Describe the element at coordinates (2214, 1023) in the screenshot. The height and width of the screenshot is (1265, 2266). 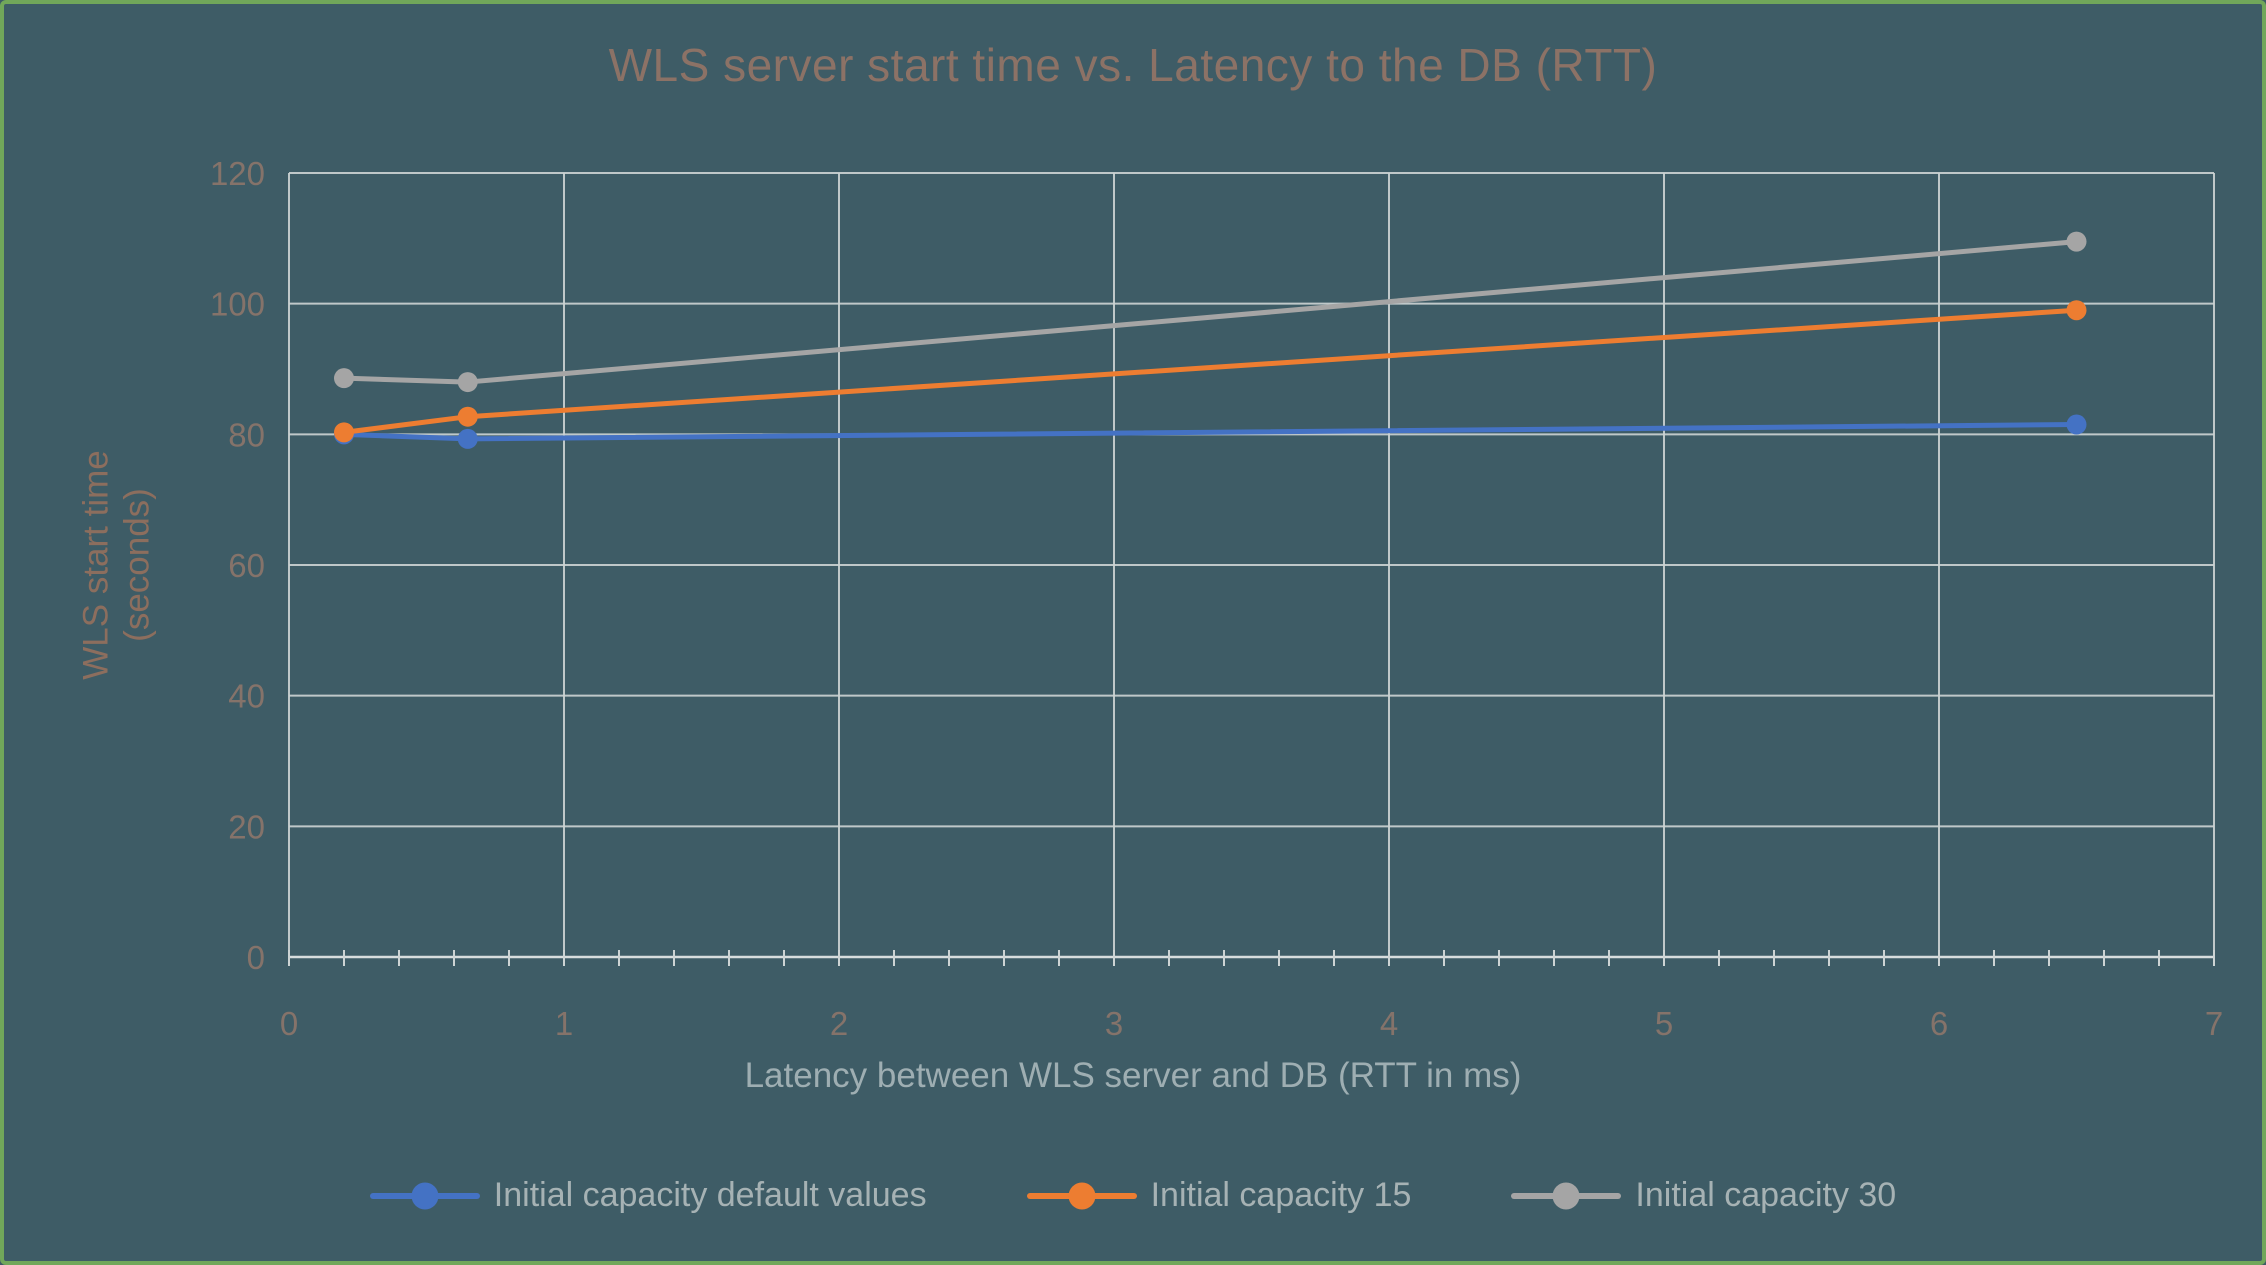
I see `x-tick-label: 7` at that location.